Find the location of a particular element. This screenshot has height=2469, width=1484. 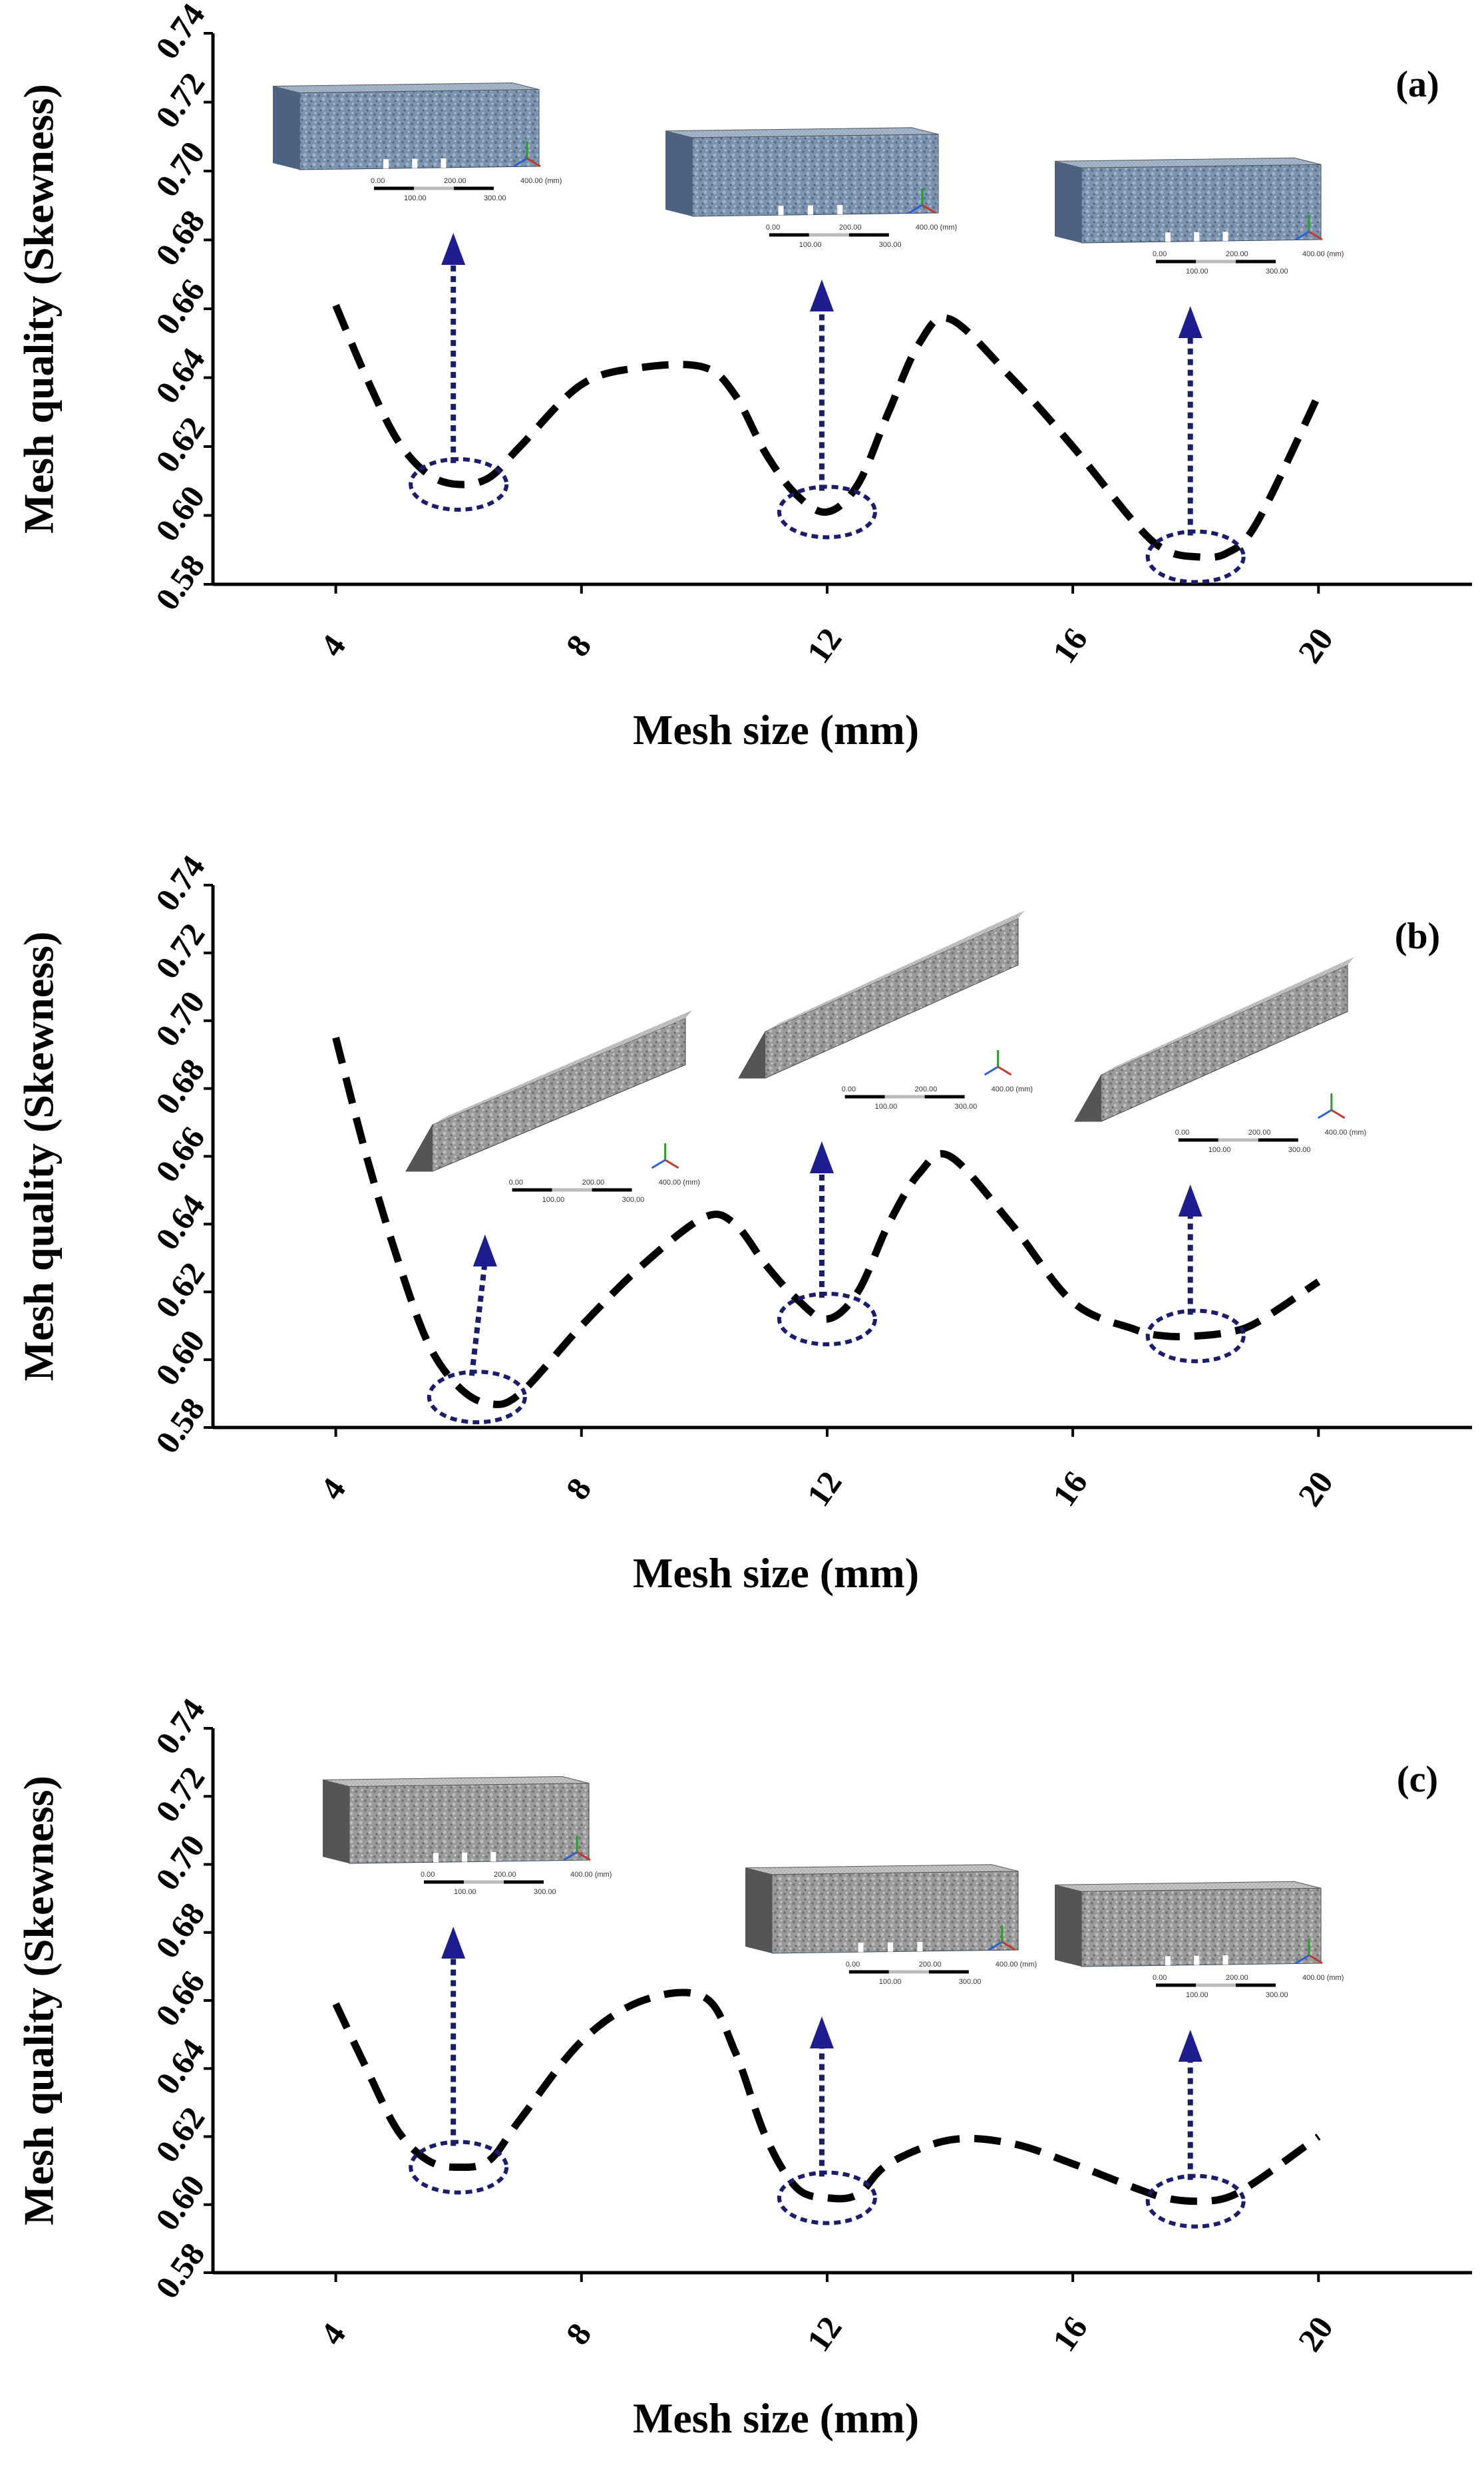

y-tick-label: 0.72 is located at coordinates (180, 951).